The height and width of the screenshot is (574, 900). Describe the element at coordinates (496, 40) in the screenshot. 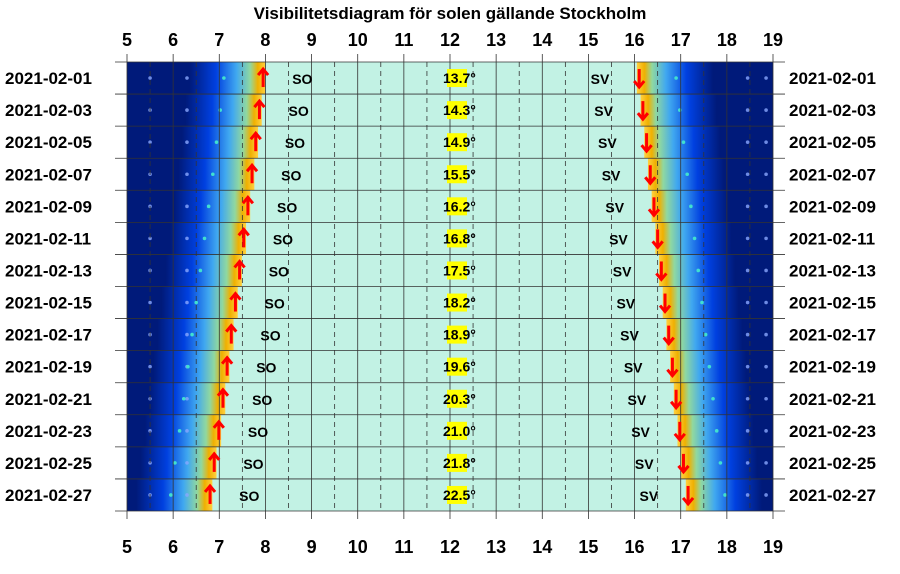

I see `x-tick-label-top: 13` at that location.